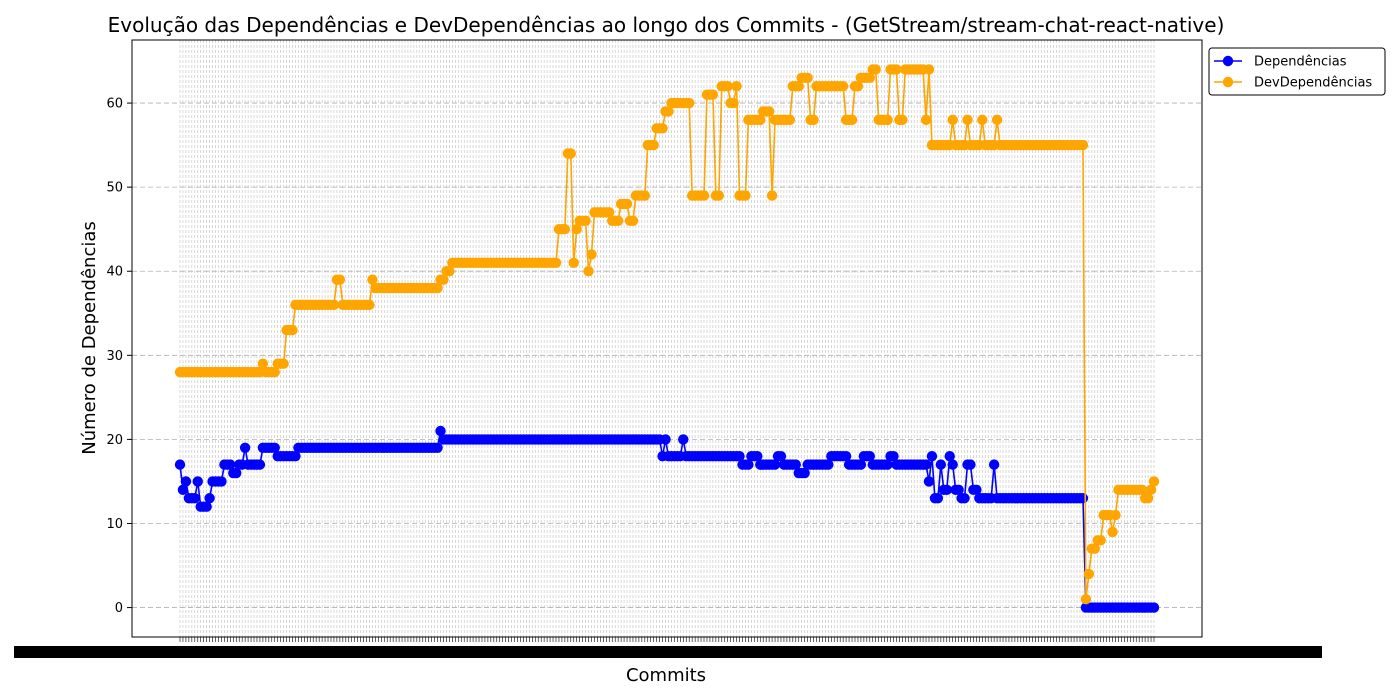 The image size is (1400, 700). What do you see at coordinates (89, 338) in the screenshot?
I see `y-axis-label: Número de Dependências` at bounding box center [89, 338].